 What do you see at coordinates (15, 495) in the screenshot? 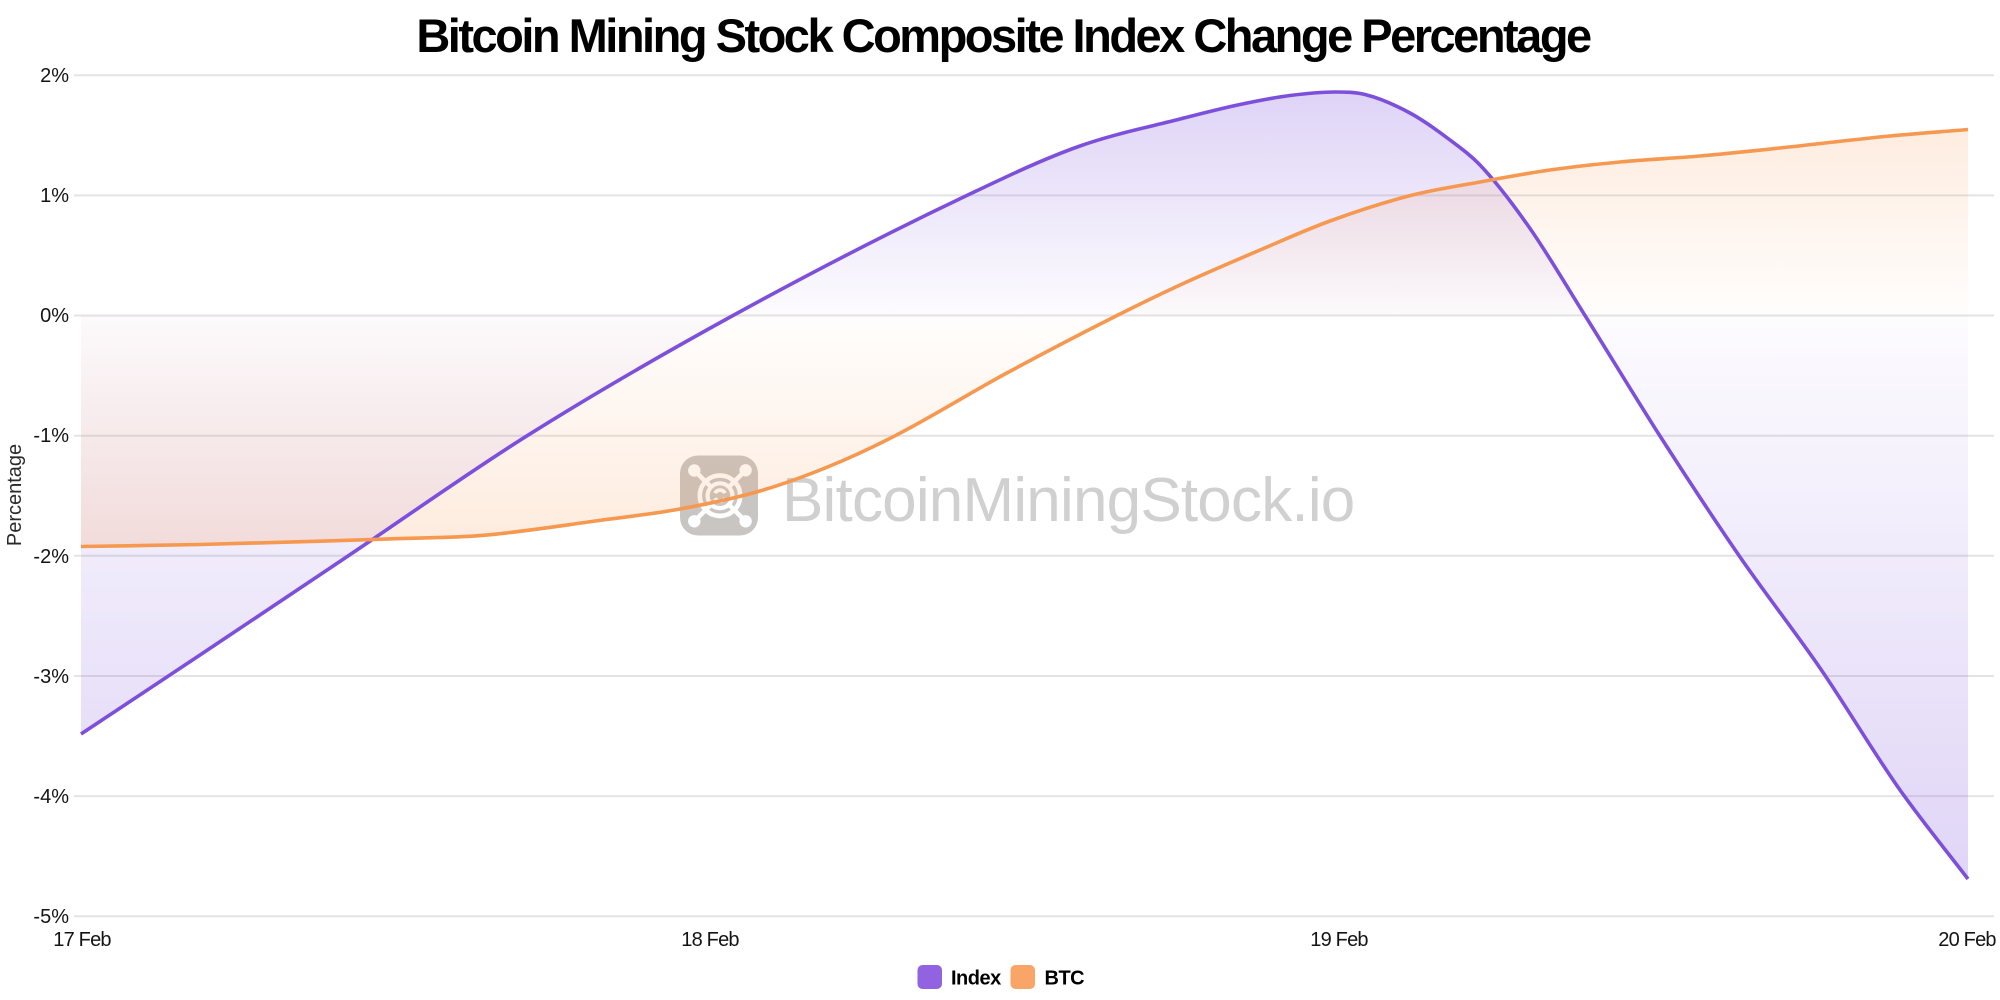
I see `svg-text: Percentage` at bounding box center [15, 495].